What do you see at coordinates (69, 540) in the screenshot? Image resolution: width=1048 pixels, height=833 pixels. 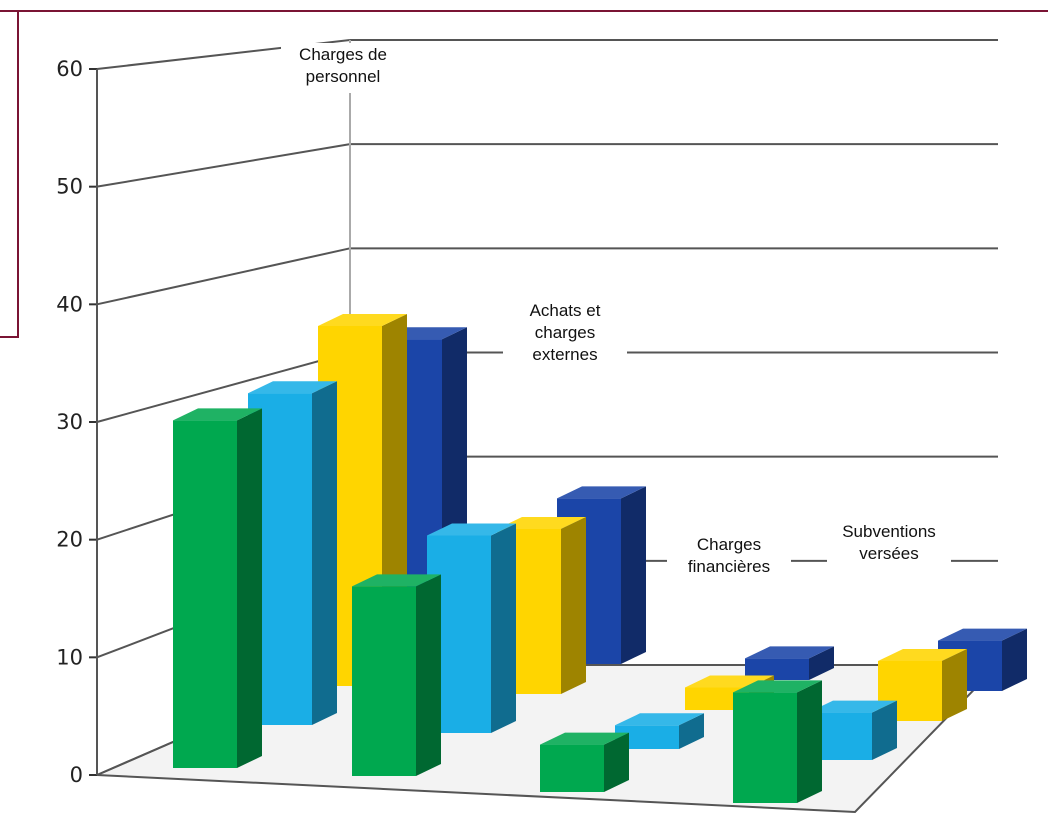 I see `y-tick-label: 20` at bounding box center [69, 540].